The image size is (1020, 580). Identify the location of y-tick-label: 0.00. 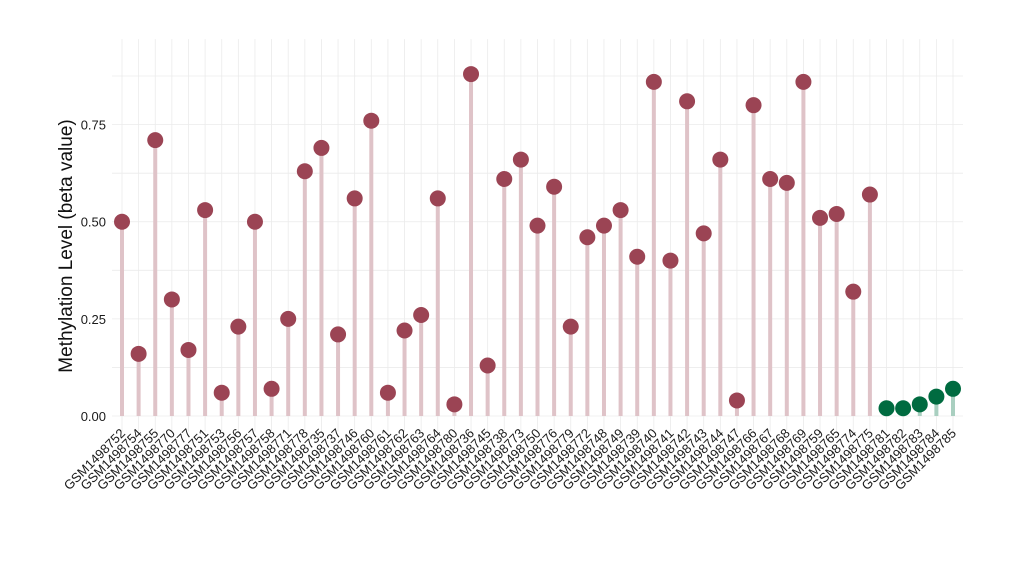
(93, 416).